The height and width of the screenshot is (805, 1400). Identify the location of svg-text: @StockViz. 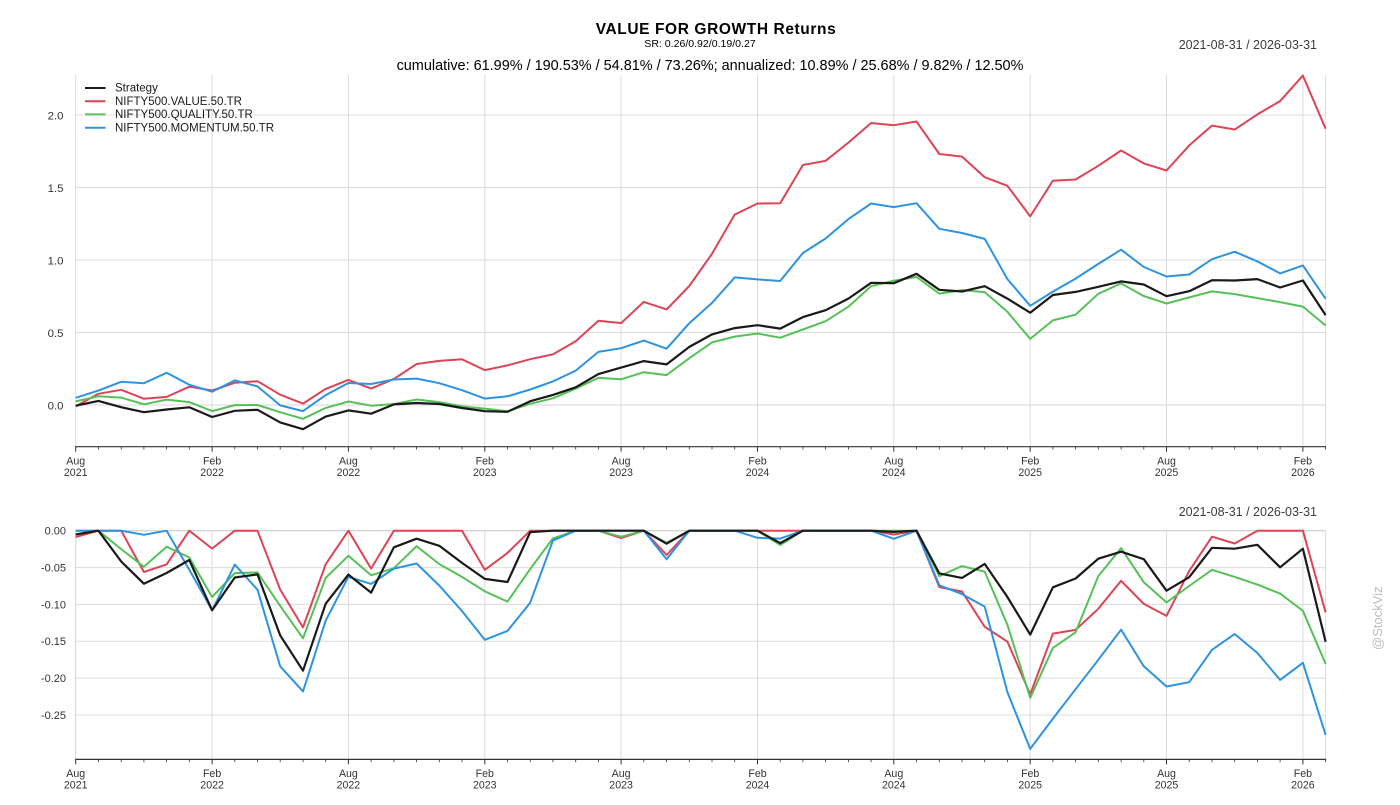
(1377, 618).